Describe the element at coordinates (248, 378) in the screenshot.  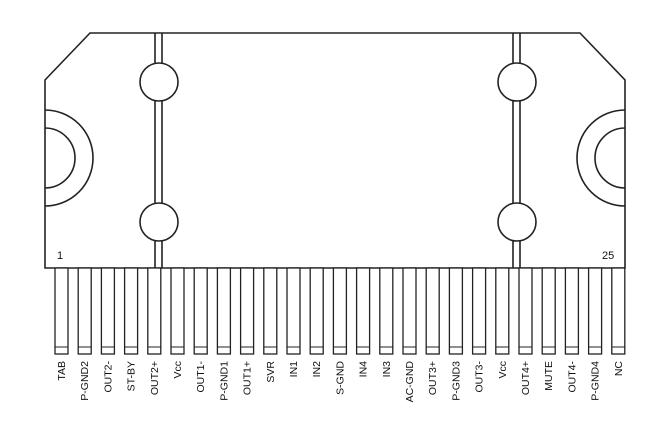
I see `pin-label-9: OUT1+` at that location.